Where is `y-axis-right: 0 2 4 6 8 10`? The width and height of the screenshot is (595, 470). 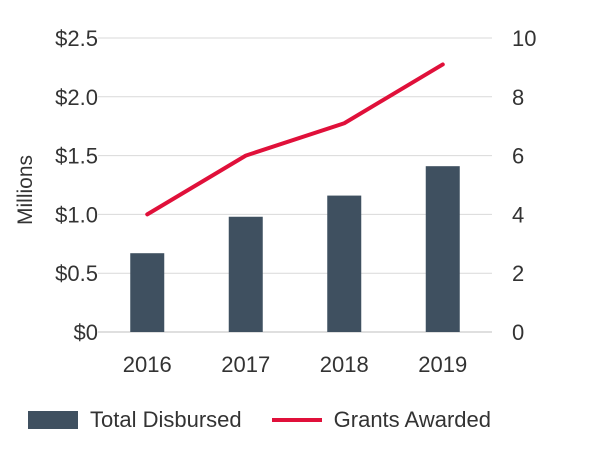
y-axis-right: 0 2 4 6 8 10 is located at coordinates (524, 185).